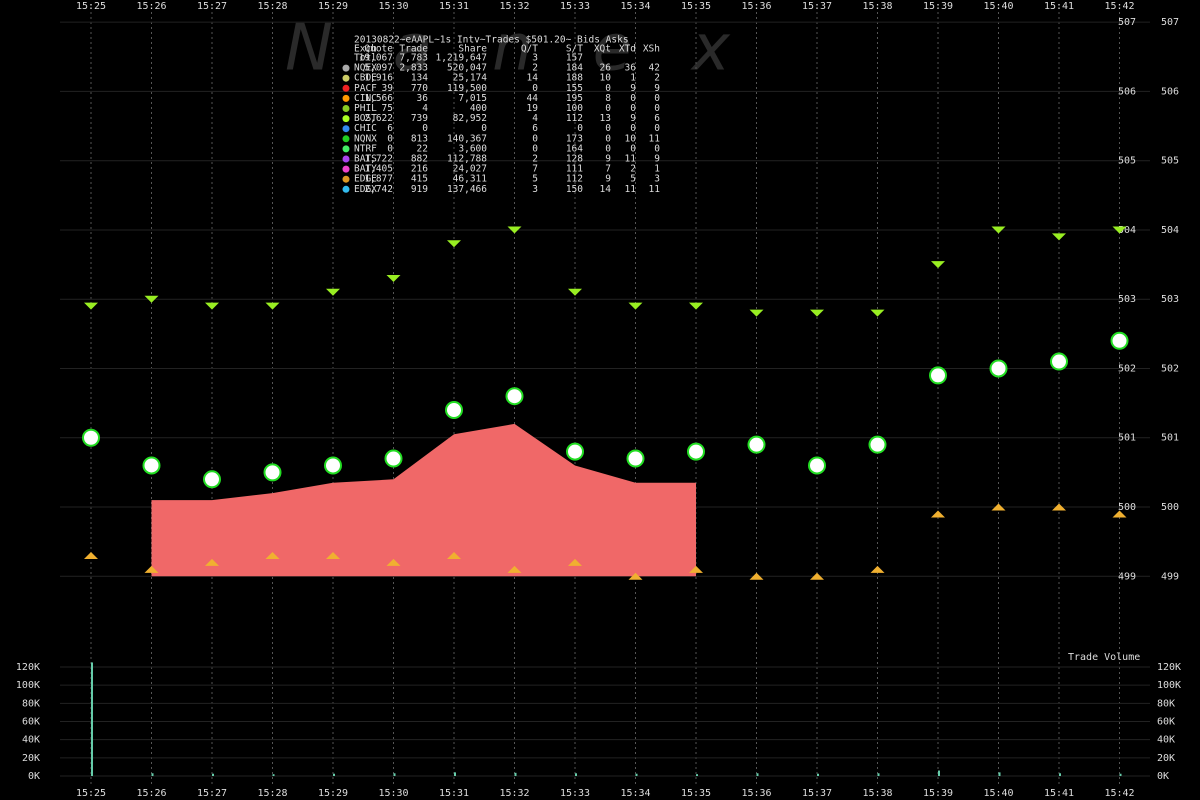 The height and width of the screenshot is (800, 1200). Describe the element at coordinates (365, 108) in the screenshot. I see `table-cell: PHIL` at that location.